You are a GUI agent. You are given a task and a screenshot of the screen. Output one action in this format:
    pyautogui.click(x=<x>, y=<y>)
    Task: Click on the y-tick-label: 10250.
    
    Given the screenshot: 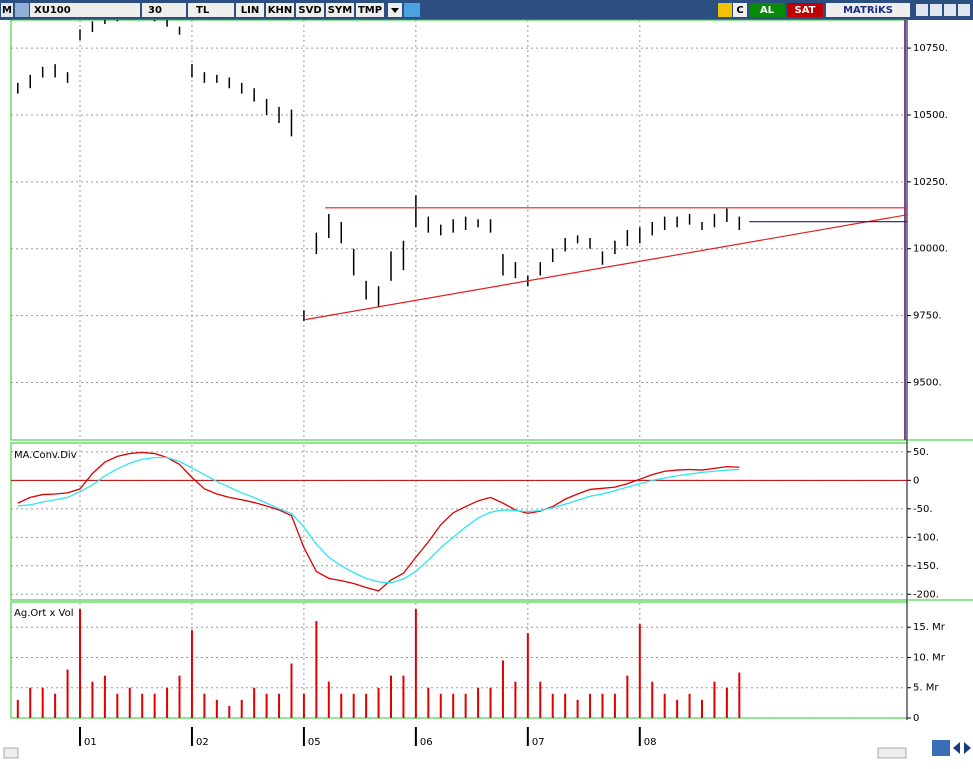 What is the action you would take?
    pyautogui.click(x=930, y=182)
    